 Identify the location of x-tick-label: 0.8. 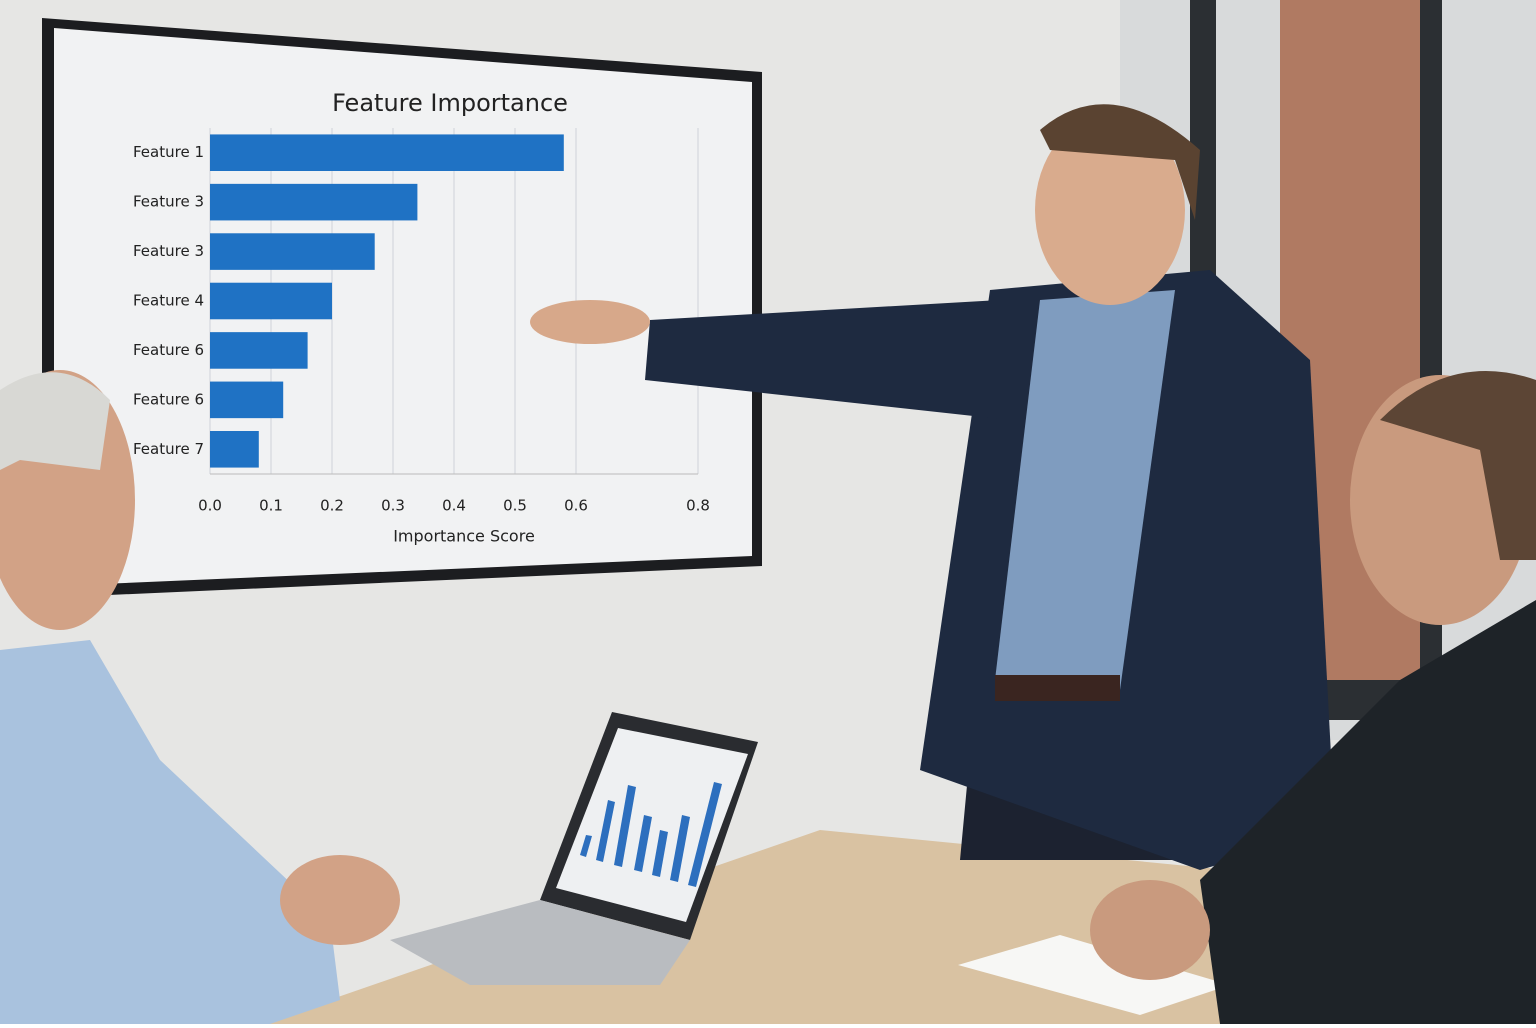
(698, 506).